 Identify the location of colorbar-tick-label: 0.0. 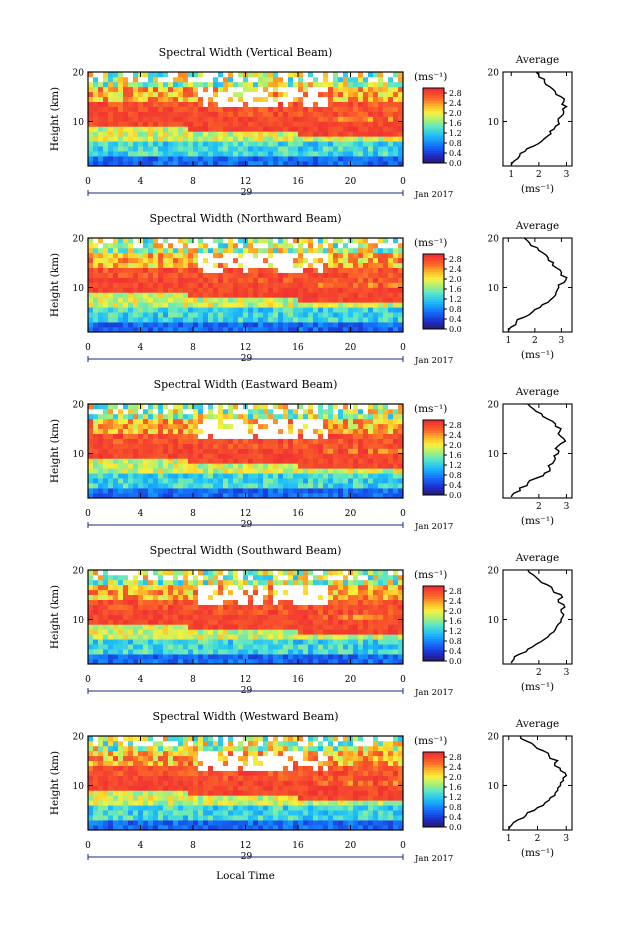
(455, 495).